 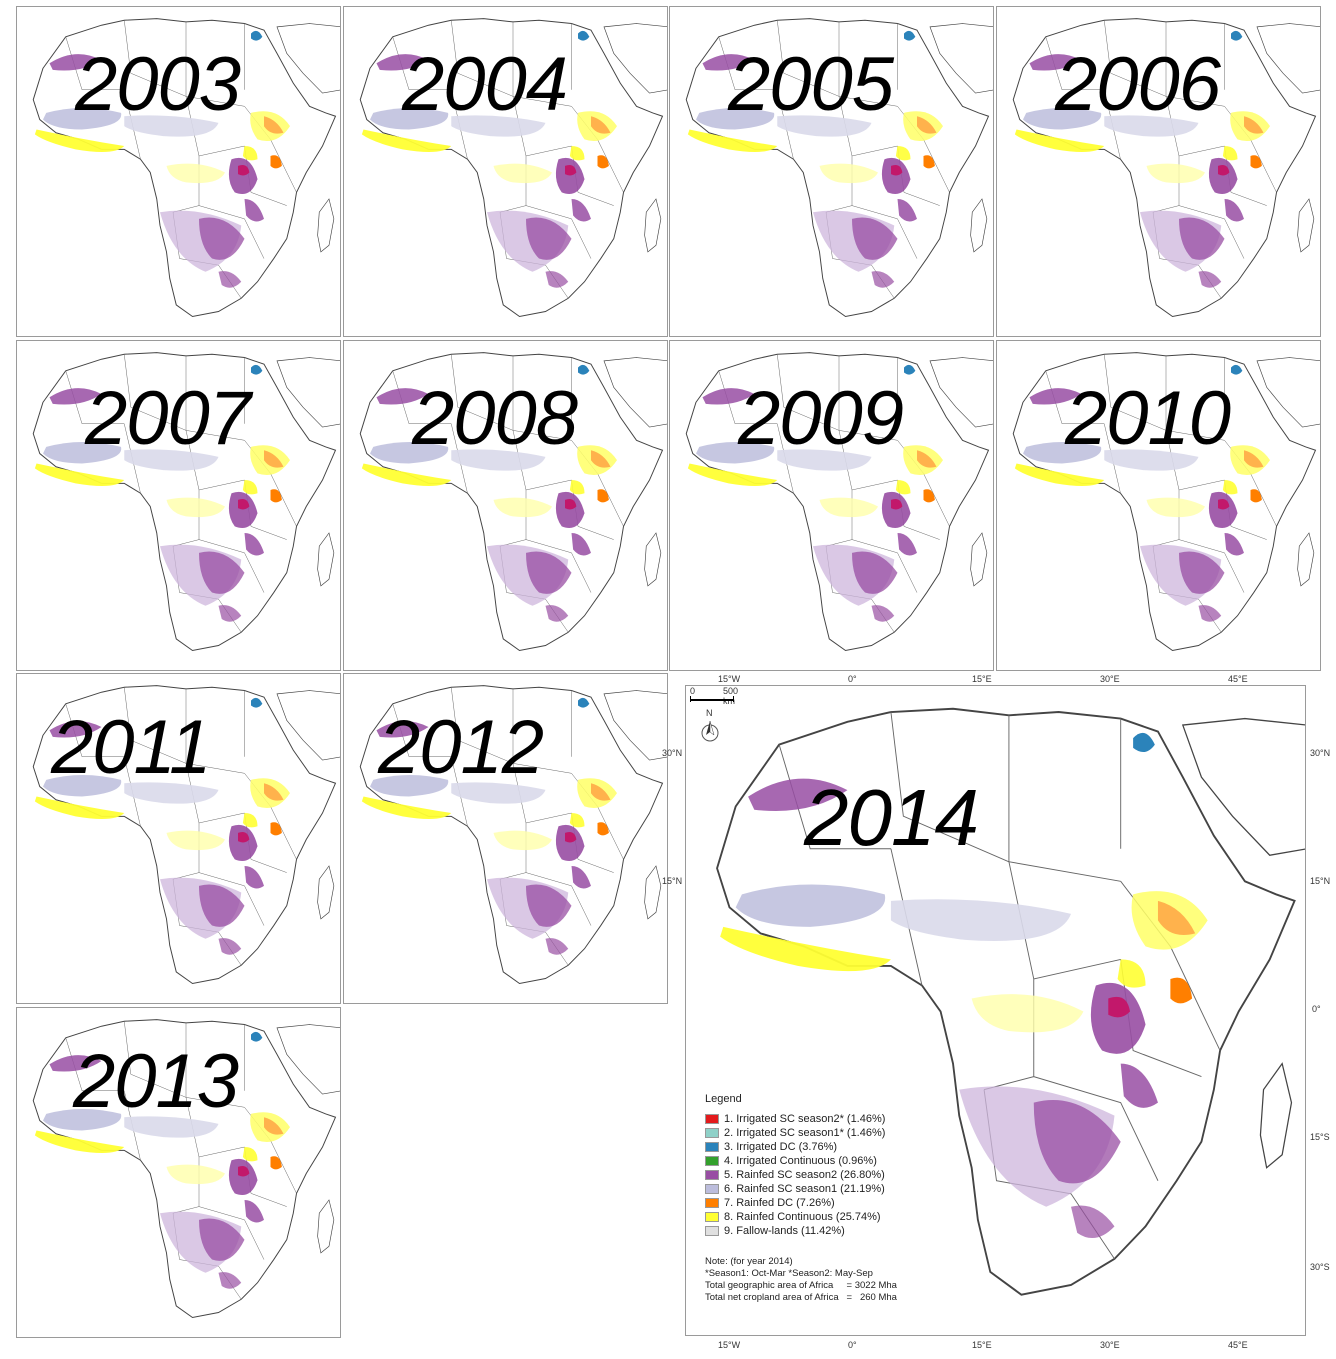 I want to click on legend-item: 4. Irrigated Continuous (0.96%), so click(x=795, y=1161).